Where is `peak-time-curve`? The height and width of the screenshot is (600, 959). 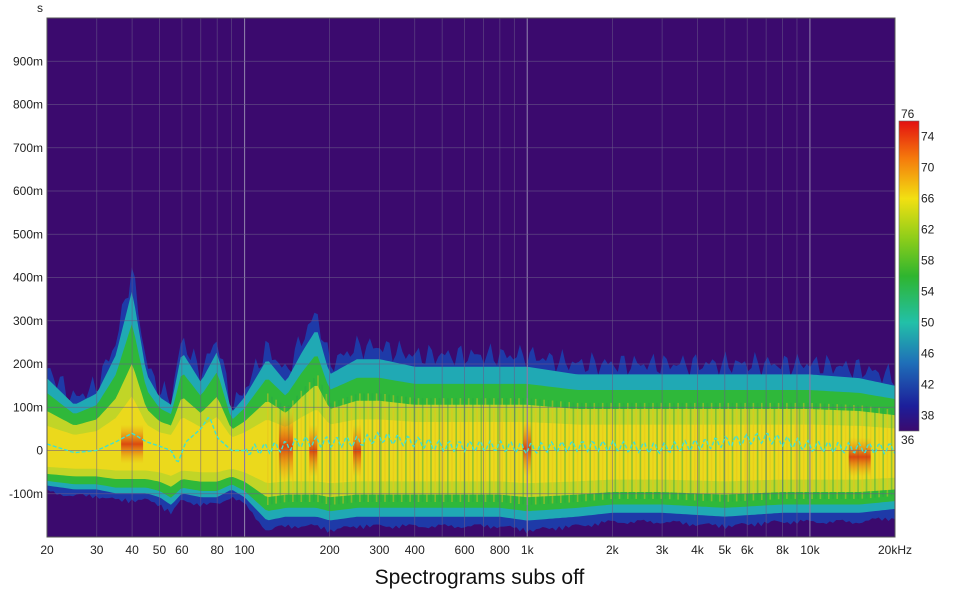 peak-time-curve is located at coordinates (471, 439).